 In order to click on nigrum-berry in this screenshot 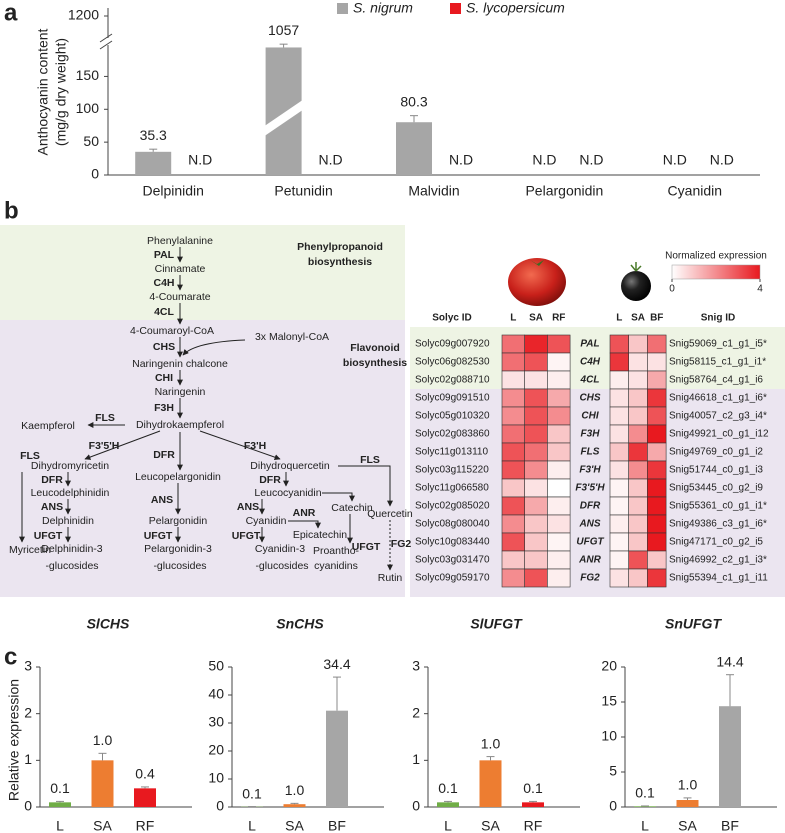, I will do `click(636, 286)`.